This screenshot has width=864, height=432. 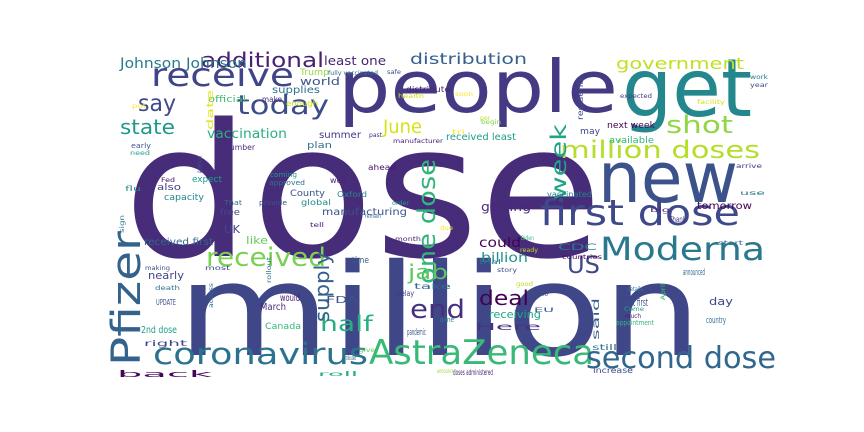 I want to click on word-across: across, so click(x=211, y=295).